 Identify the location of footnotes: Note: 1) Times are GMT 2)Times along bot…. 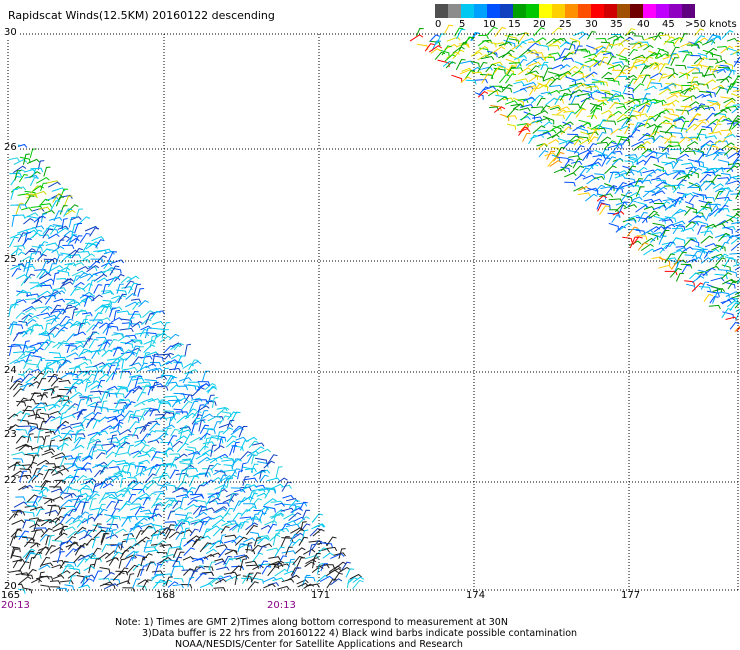
(346, 633).